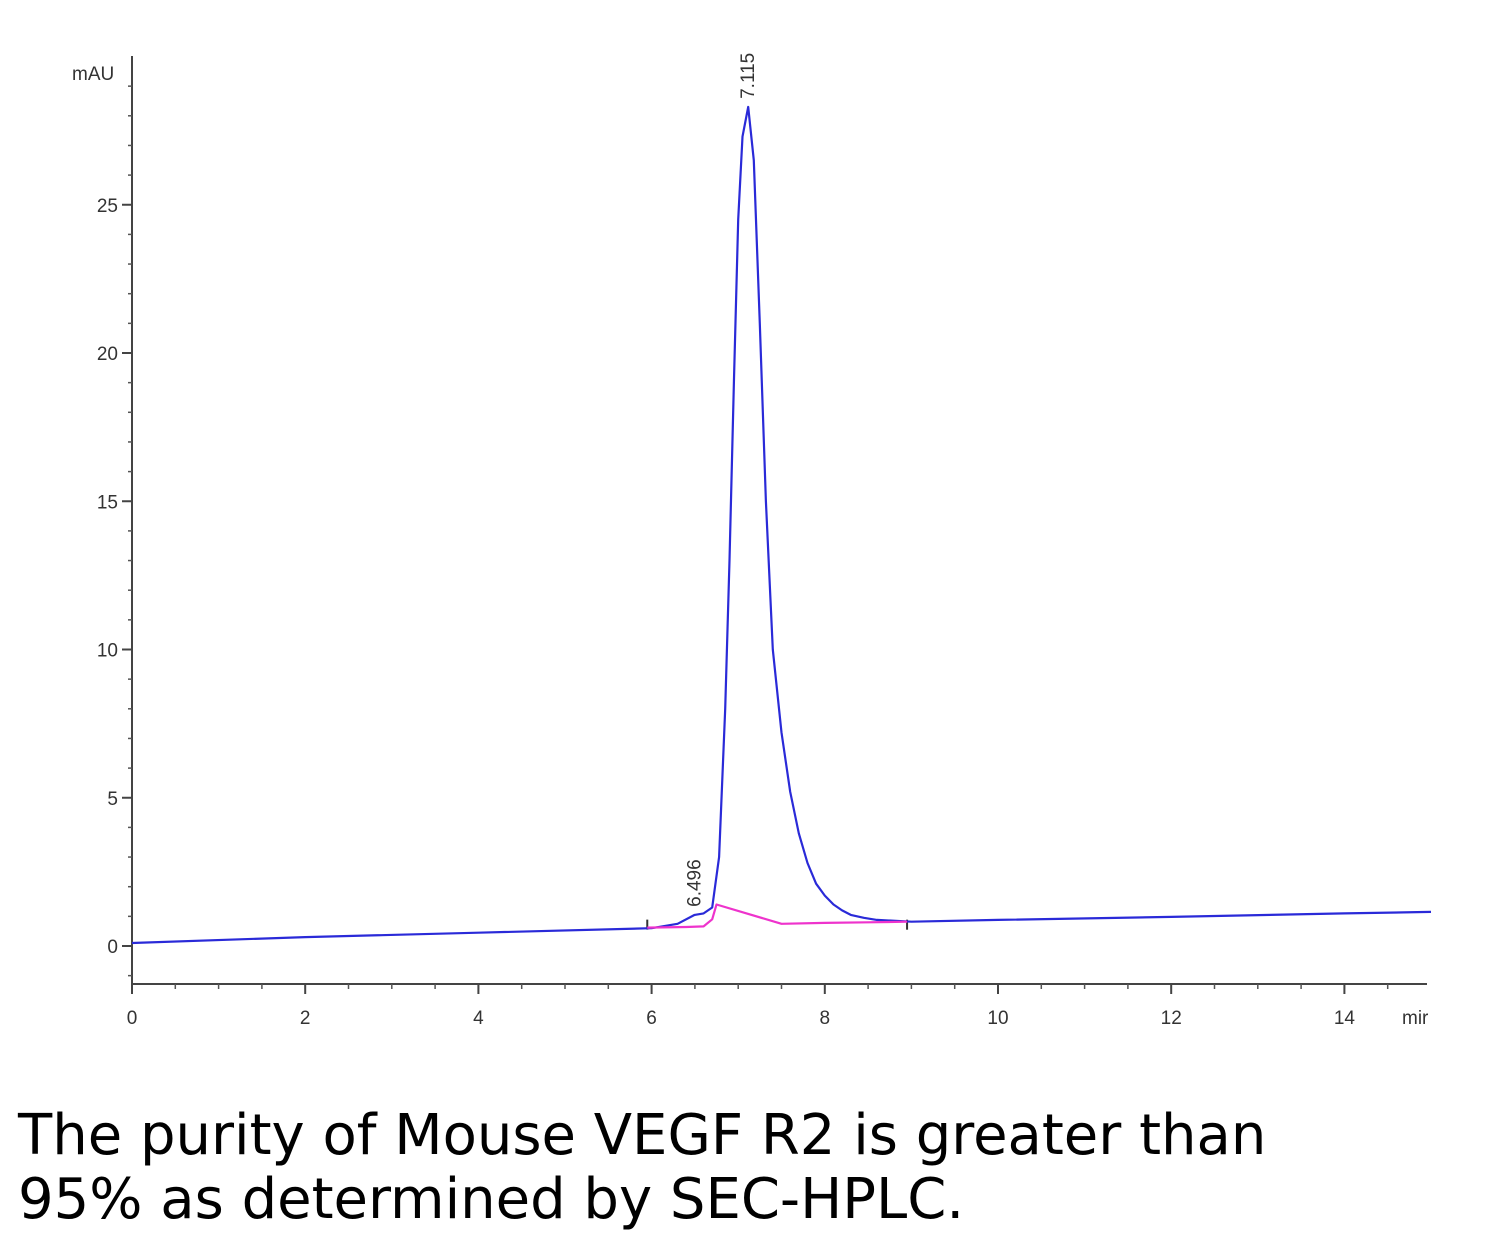 The width and height of the screenshot is (1500, 1252). What do you see at coordinates (305, 1018) in the screenshot?
I see `x-tick-label: 2` at bounding box center [305, 1018].